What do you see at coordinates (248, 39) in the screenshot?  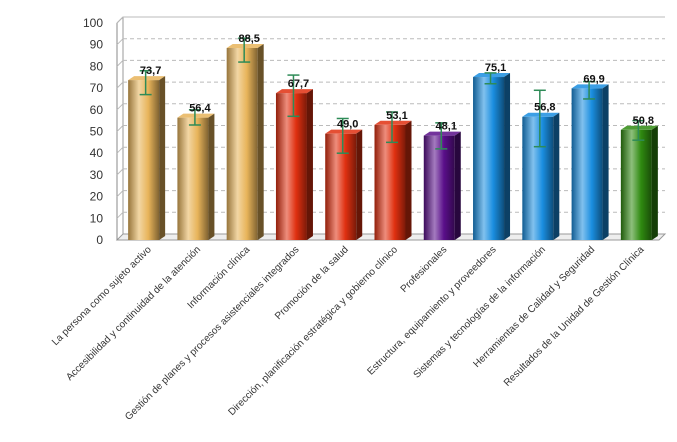 I see `value-label: 88,5` at bounding box center [248, 39].